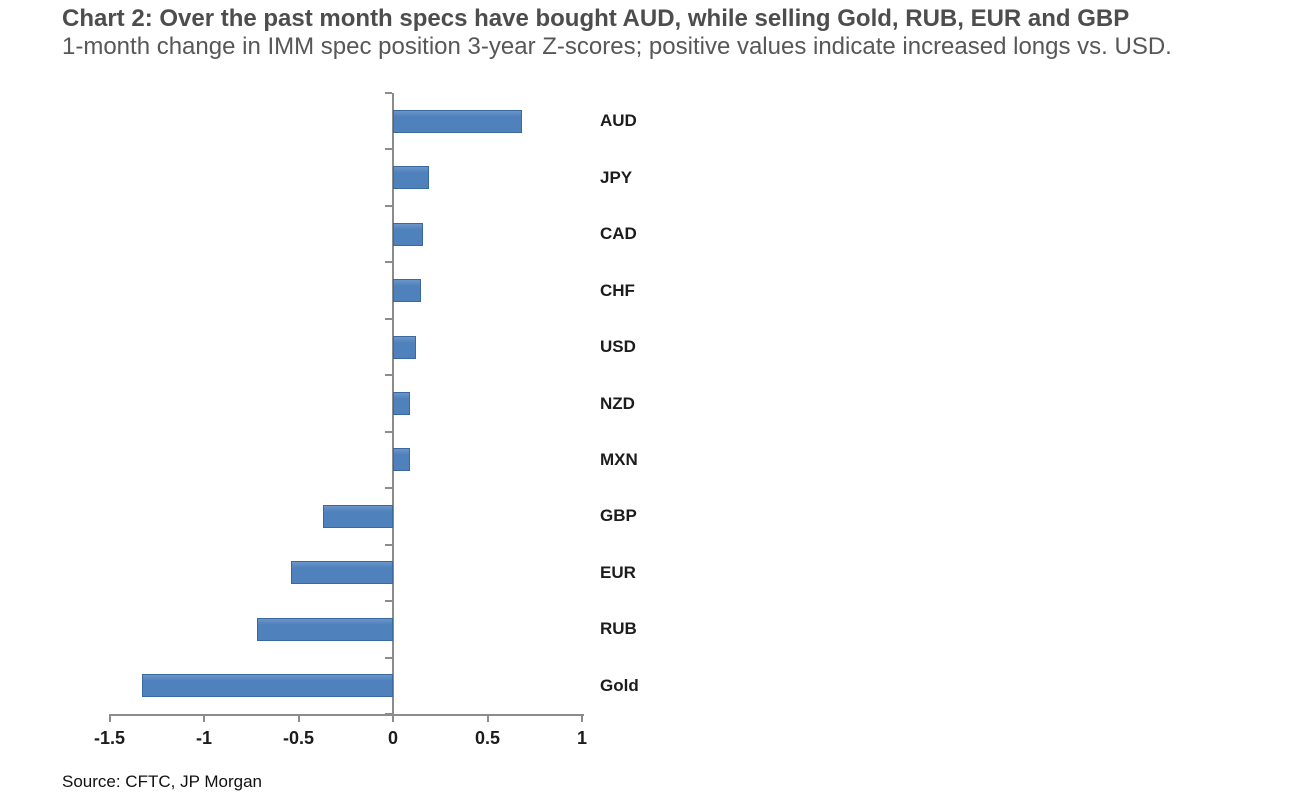 This screenshot has height=808, width=1308. I want to click on category-label-cad: CAD, so click(618, 234).